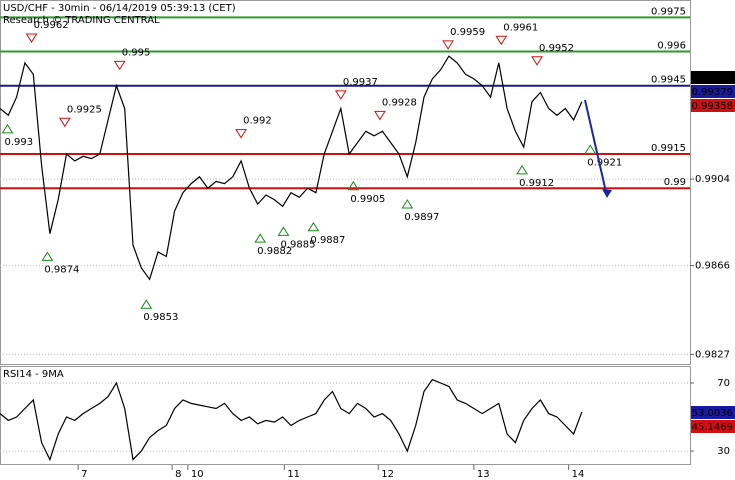  I want to click on x-tick-label: 8, so click(178, 474).